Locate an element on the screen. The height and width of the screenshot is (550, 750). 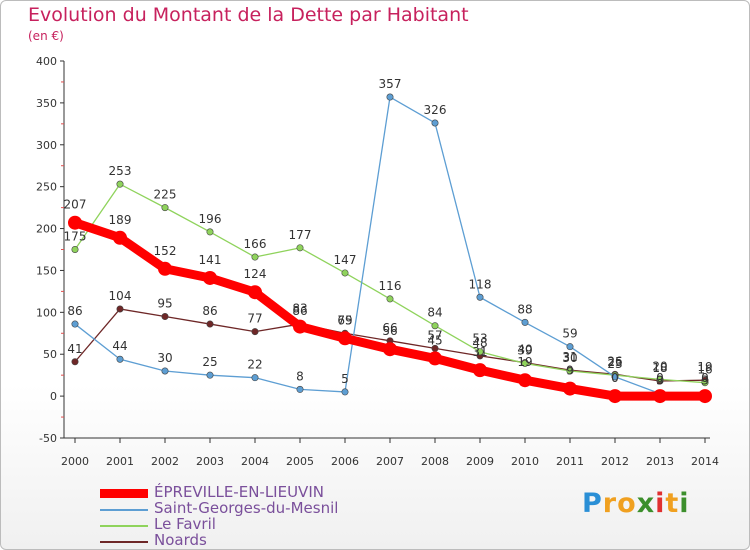
data-label: 48 is located at coordinates (479, 343).